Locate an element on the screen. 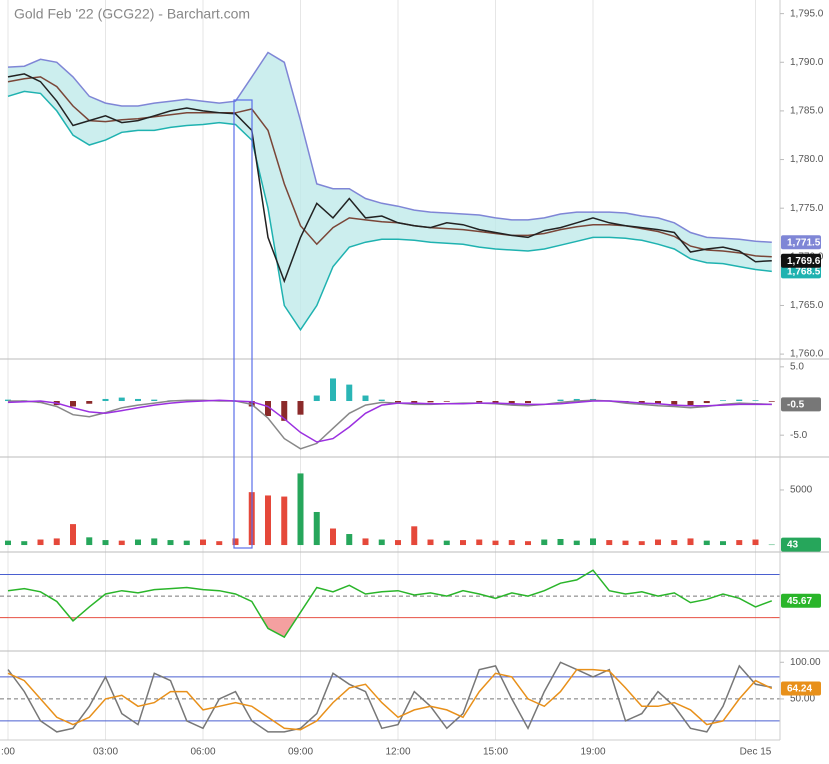 Image resolution: width=829 pixels, height=764 pixels. price-tag-label: 43 is located at coordinates (793, 545).